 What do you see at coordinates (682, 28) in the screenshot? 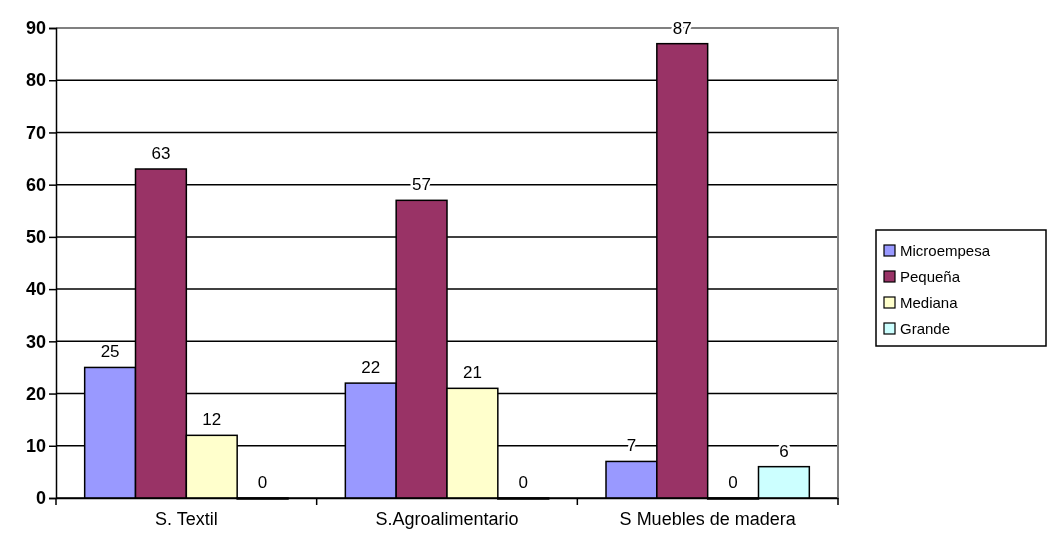
I see `data-label: 87` at bounding box center [682, 28].